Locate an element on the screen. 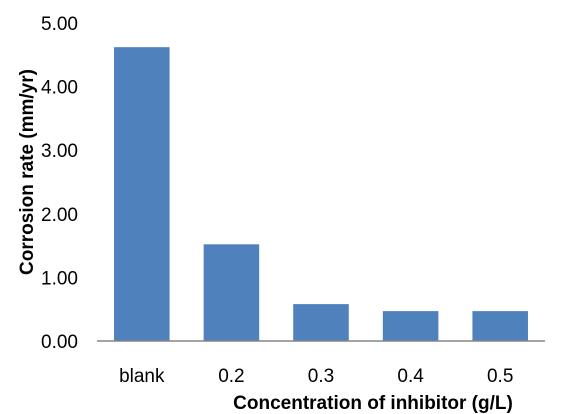 Image resolution: width=571 pixels, height=414 pixels. x-tick-label: 0.4 is located at coordinates (410, 376).